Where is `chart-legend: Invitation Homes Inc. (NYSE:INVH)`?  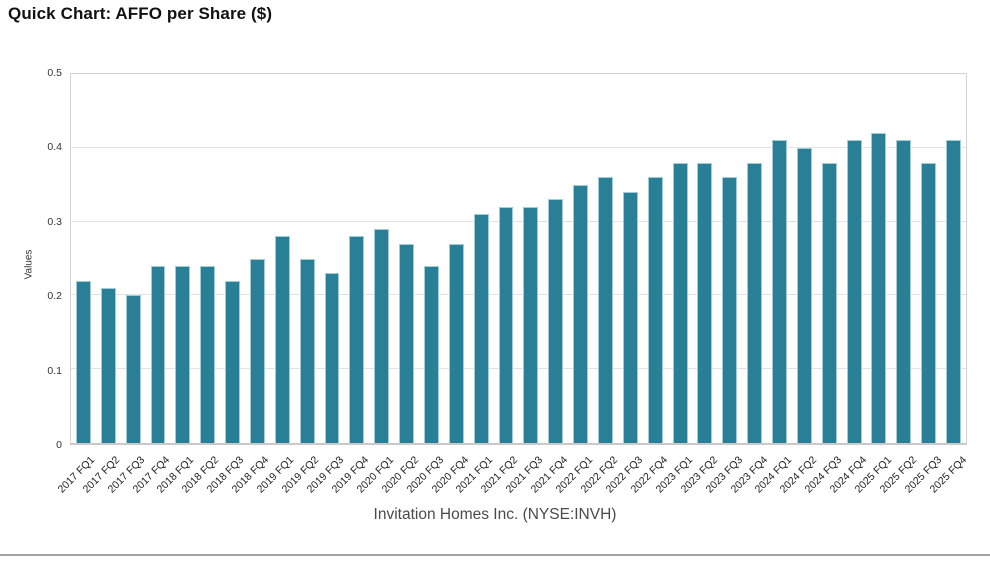
chart-legend: Invitation Homes Inc. (NYSE:INVH) is located at coordinates (495, 514).